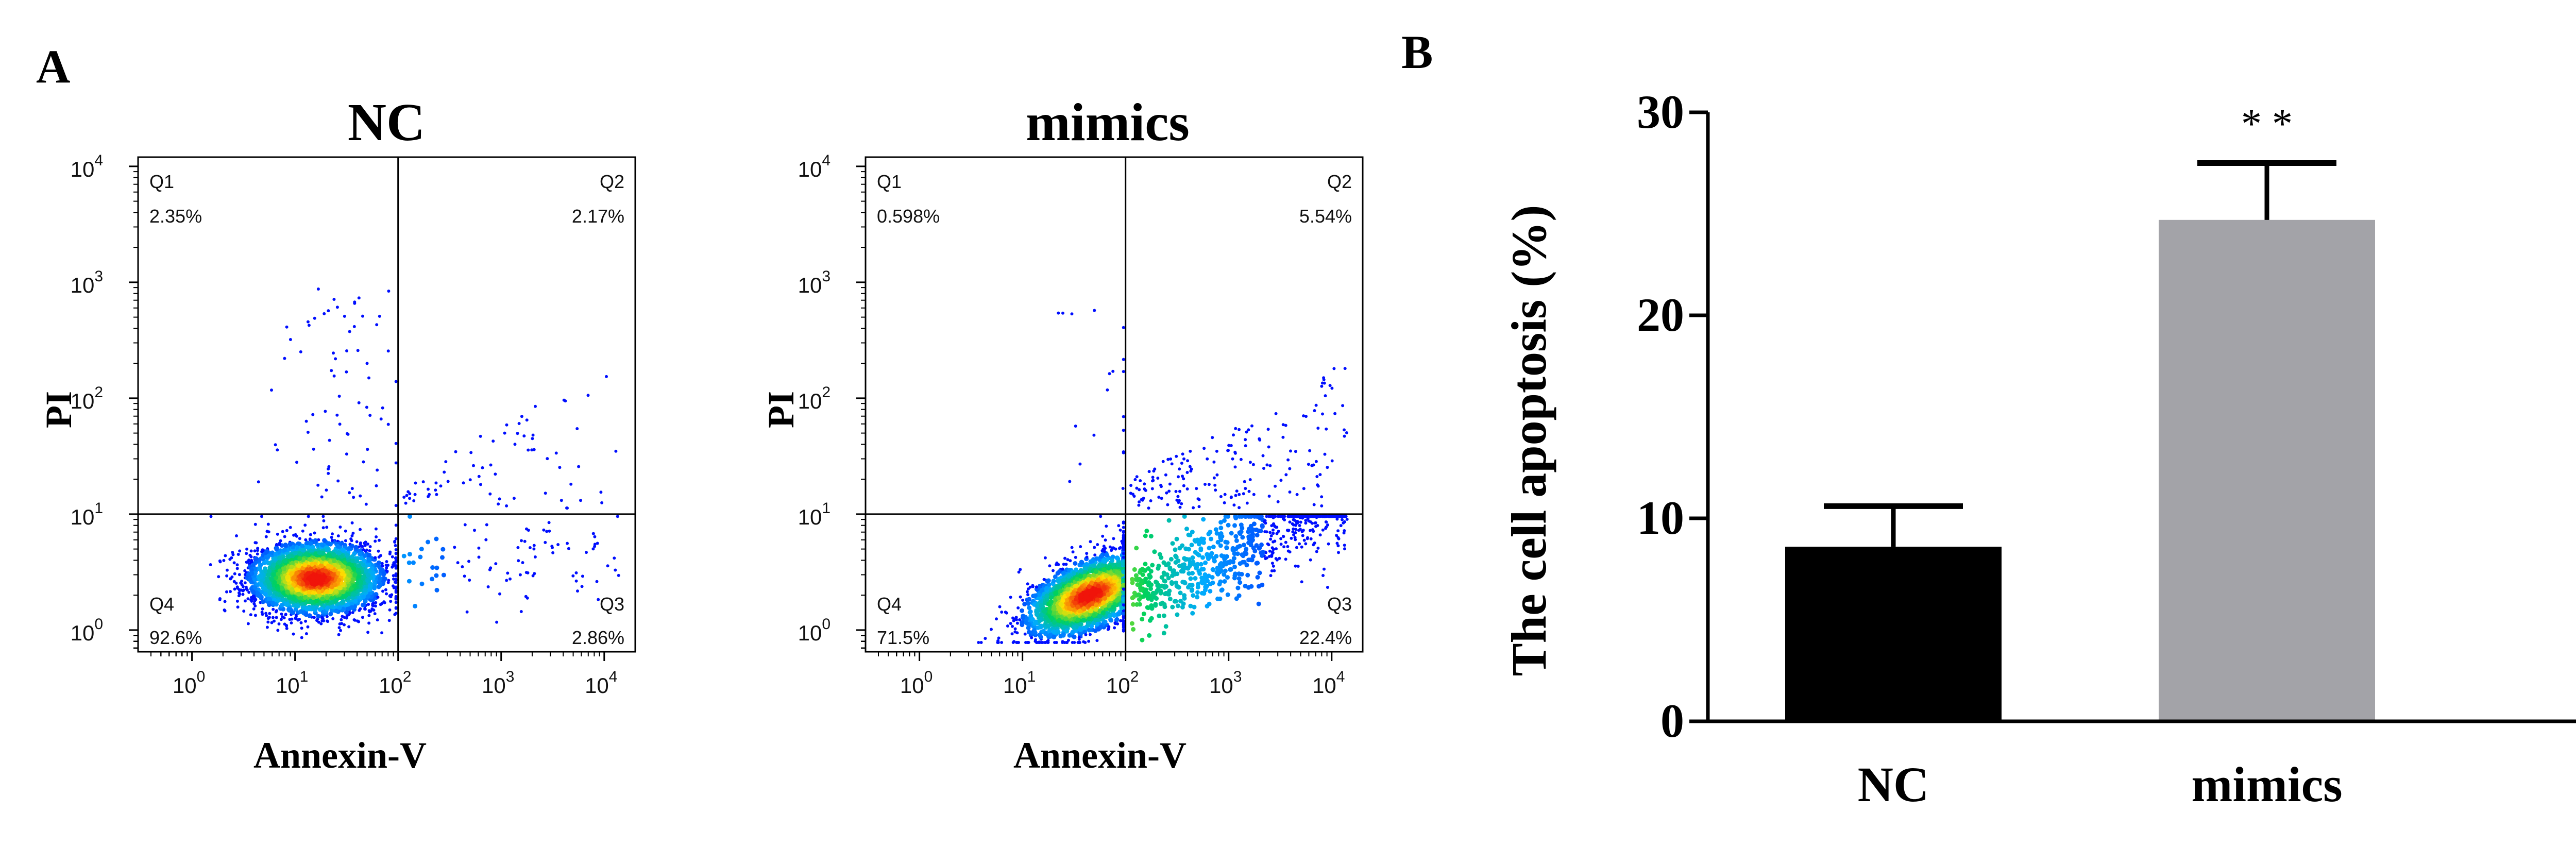  What do you see at coordinates (613, 676) in the screenshot?
I see `x-tick-exponent: 4` at bounding box center [613, 676].